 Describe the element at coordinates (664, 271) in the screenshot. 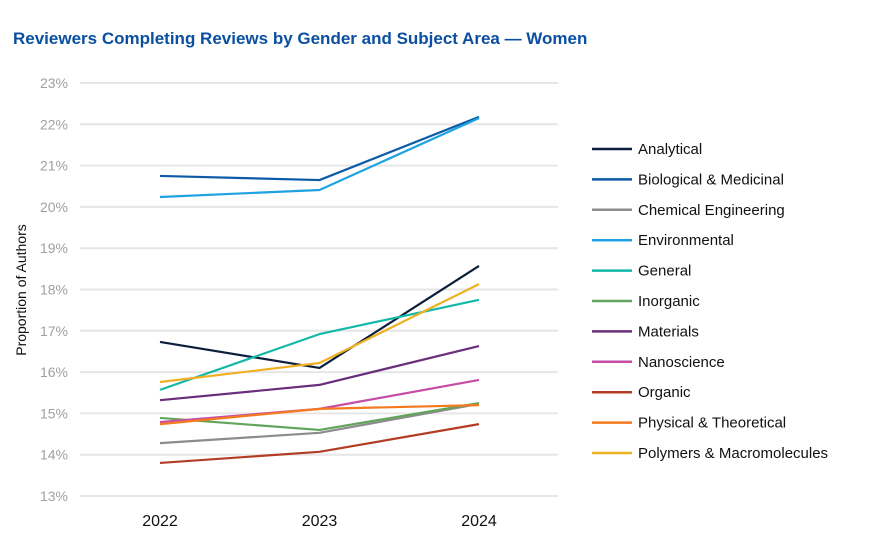

I see `legend-label: General` at that location.